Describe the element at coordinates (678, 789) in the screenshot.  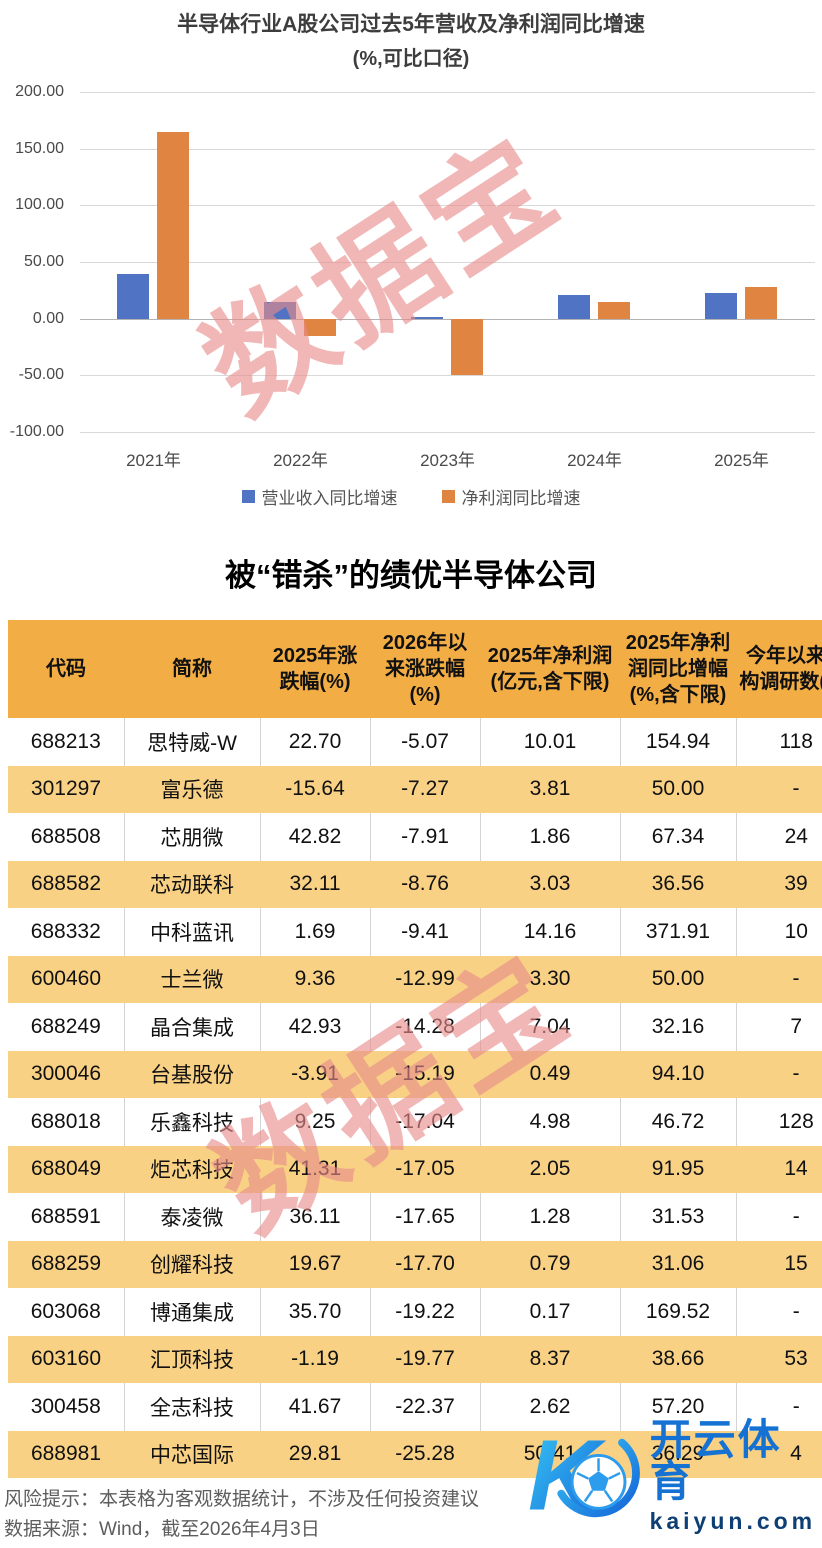
I see `table-cell: 50.00` at that location.